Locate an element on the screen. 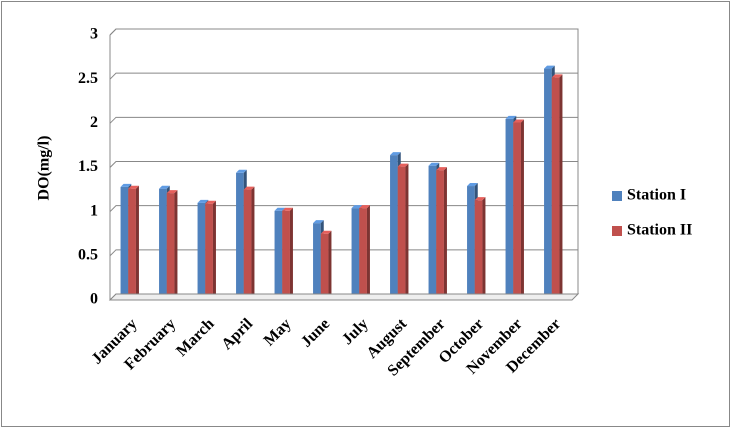  legend-label: Station II is located at coordinates (659, 230).